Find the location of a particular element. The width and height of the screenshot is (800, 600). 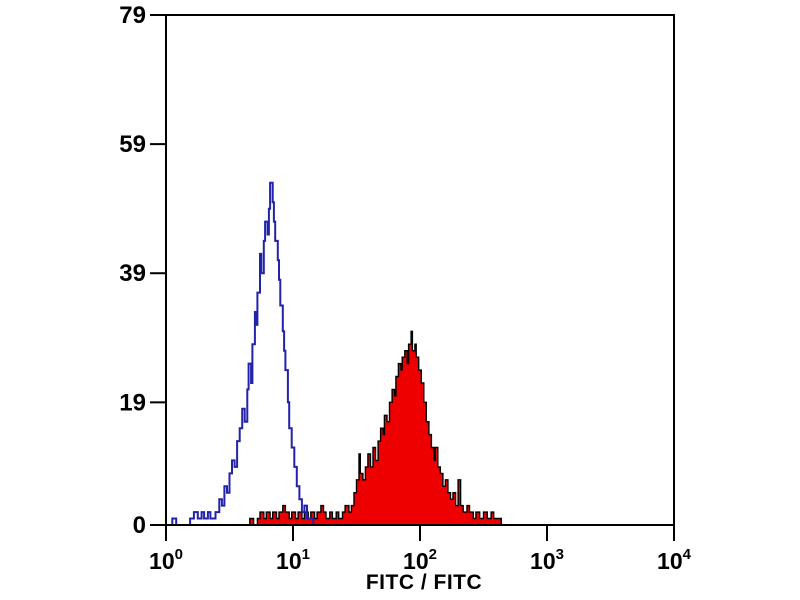

filled-histogram is located at coordinates (373, 428).